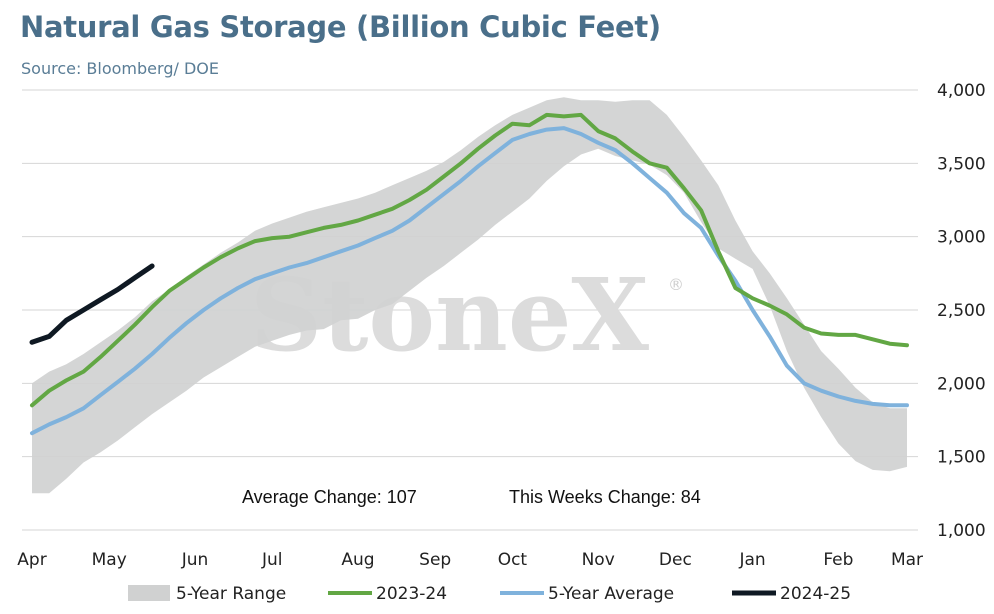  What do you see at coordinates (605, 497) in the screenshot?
I see `weekly-change-annotation: This Weeks Change: 84` at bounding box center [605, 497].